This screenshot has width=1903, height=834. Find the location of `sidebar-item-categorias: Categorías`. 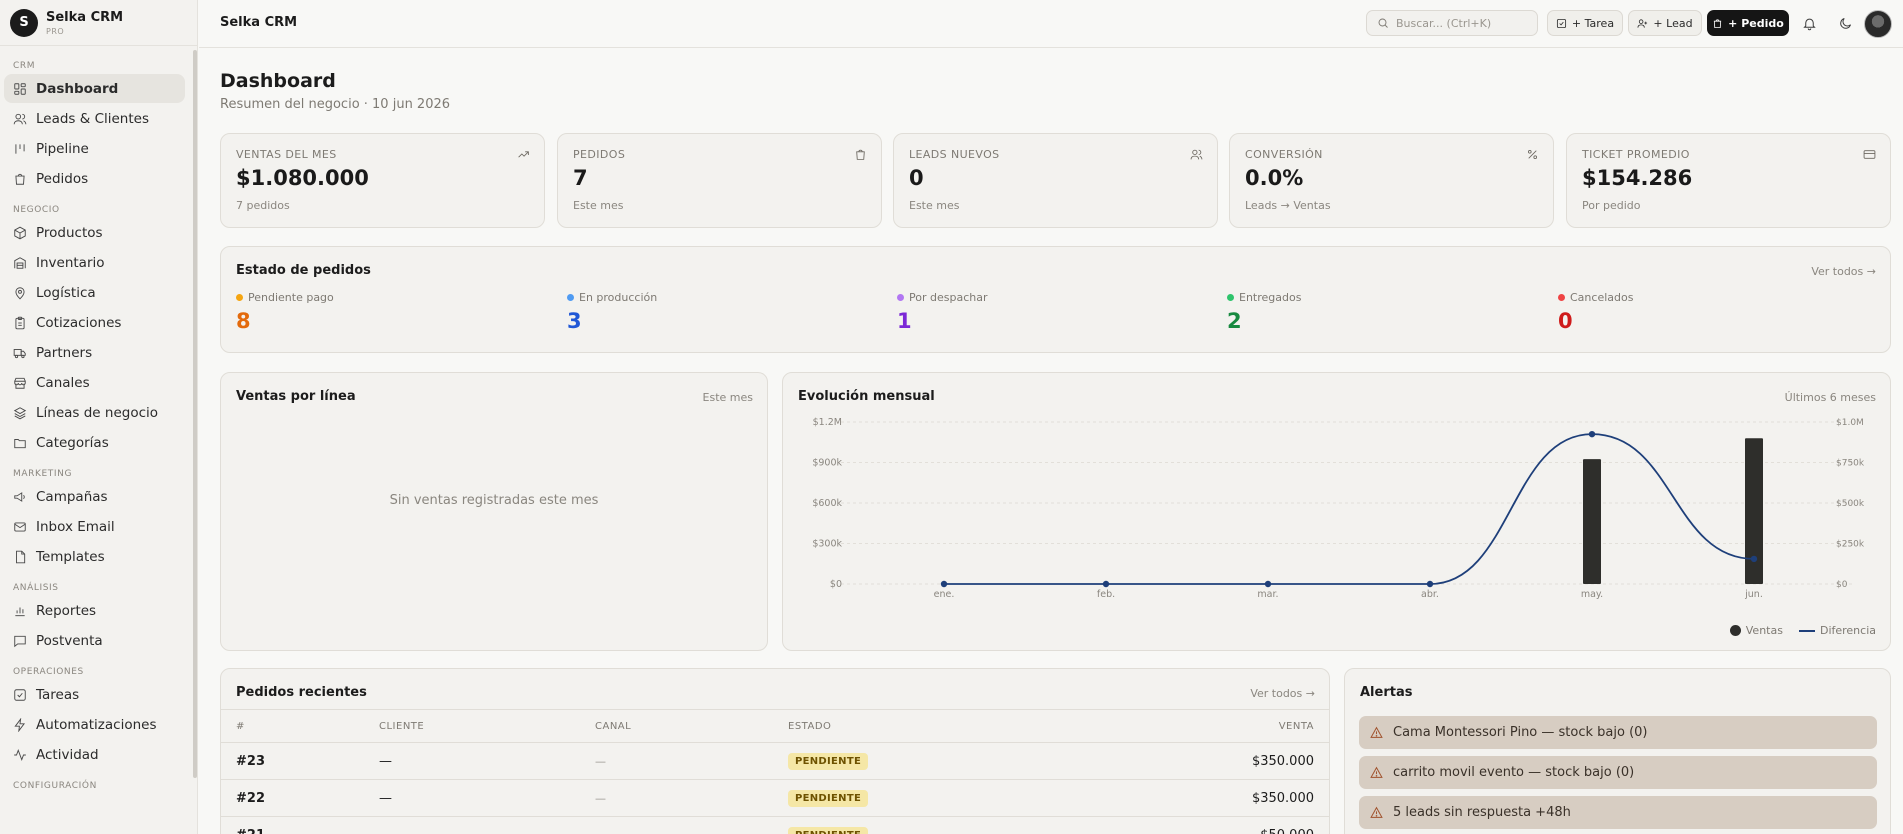

sidebar-item-categorias: Categorías is located at coordinates (94, 442).